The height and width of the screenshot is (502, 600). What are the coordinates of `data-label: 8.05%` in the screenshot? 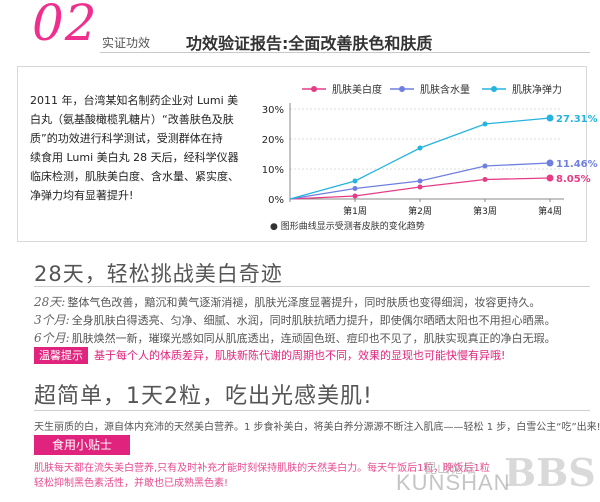 It's located at (573, 179).